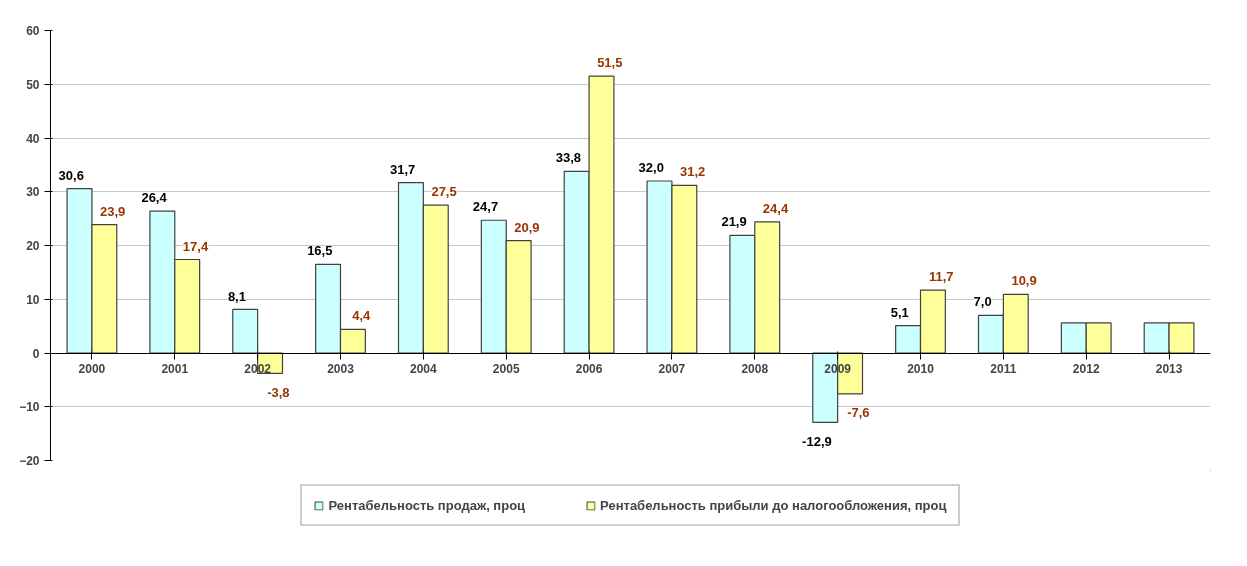 The height and width of the screenshot is (566, 1247). Describe the element at coordinates (1024, 281) in the screenshot. I see `data-label: 10,9` at that location.